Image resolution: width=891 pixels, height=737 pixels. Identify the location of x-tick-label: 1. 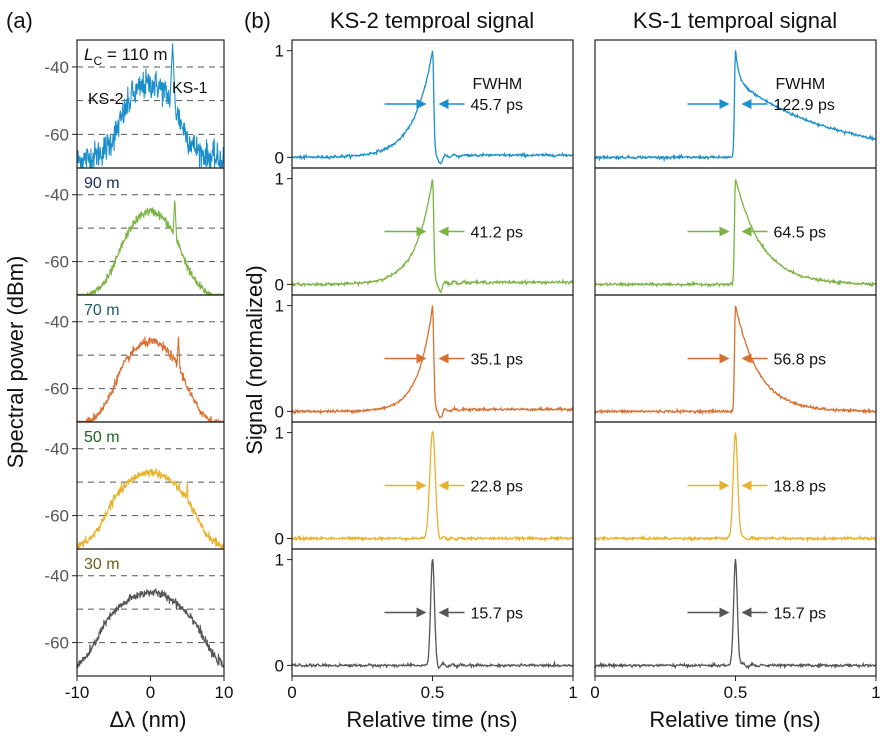
(572, 692).